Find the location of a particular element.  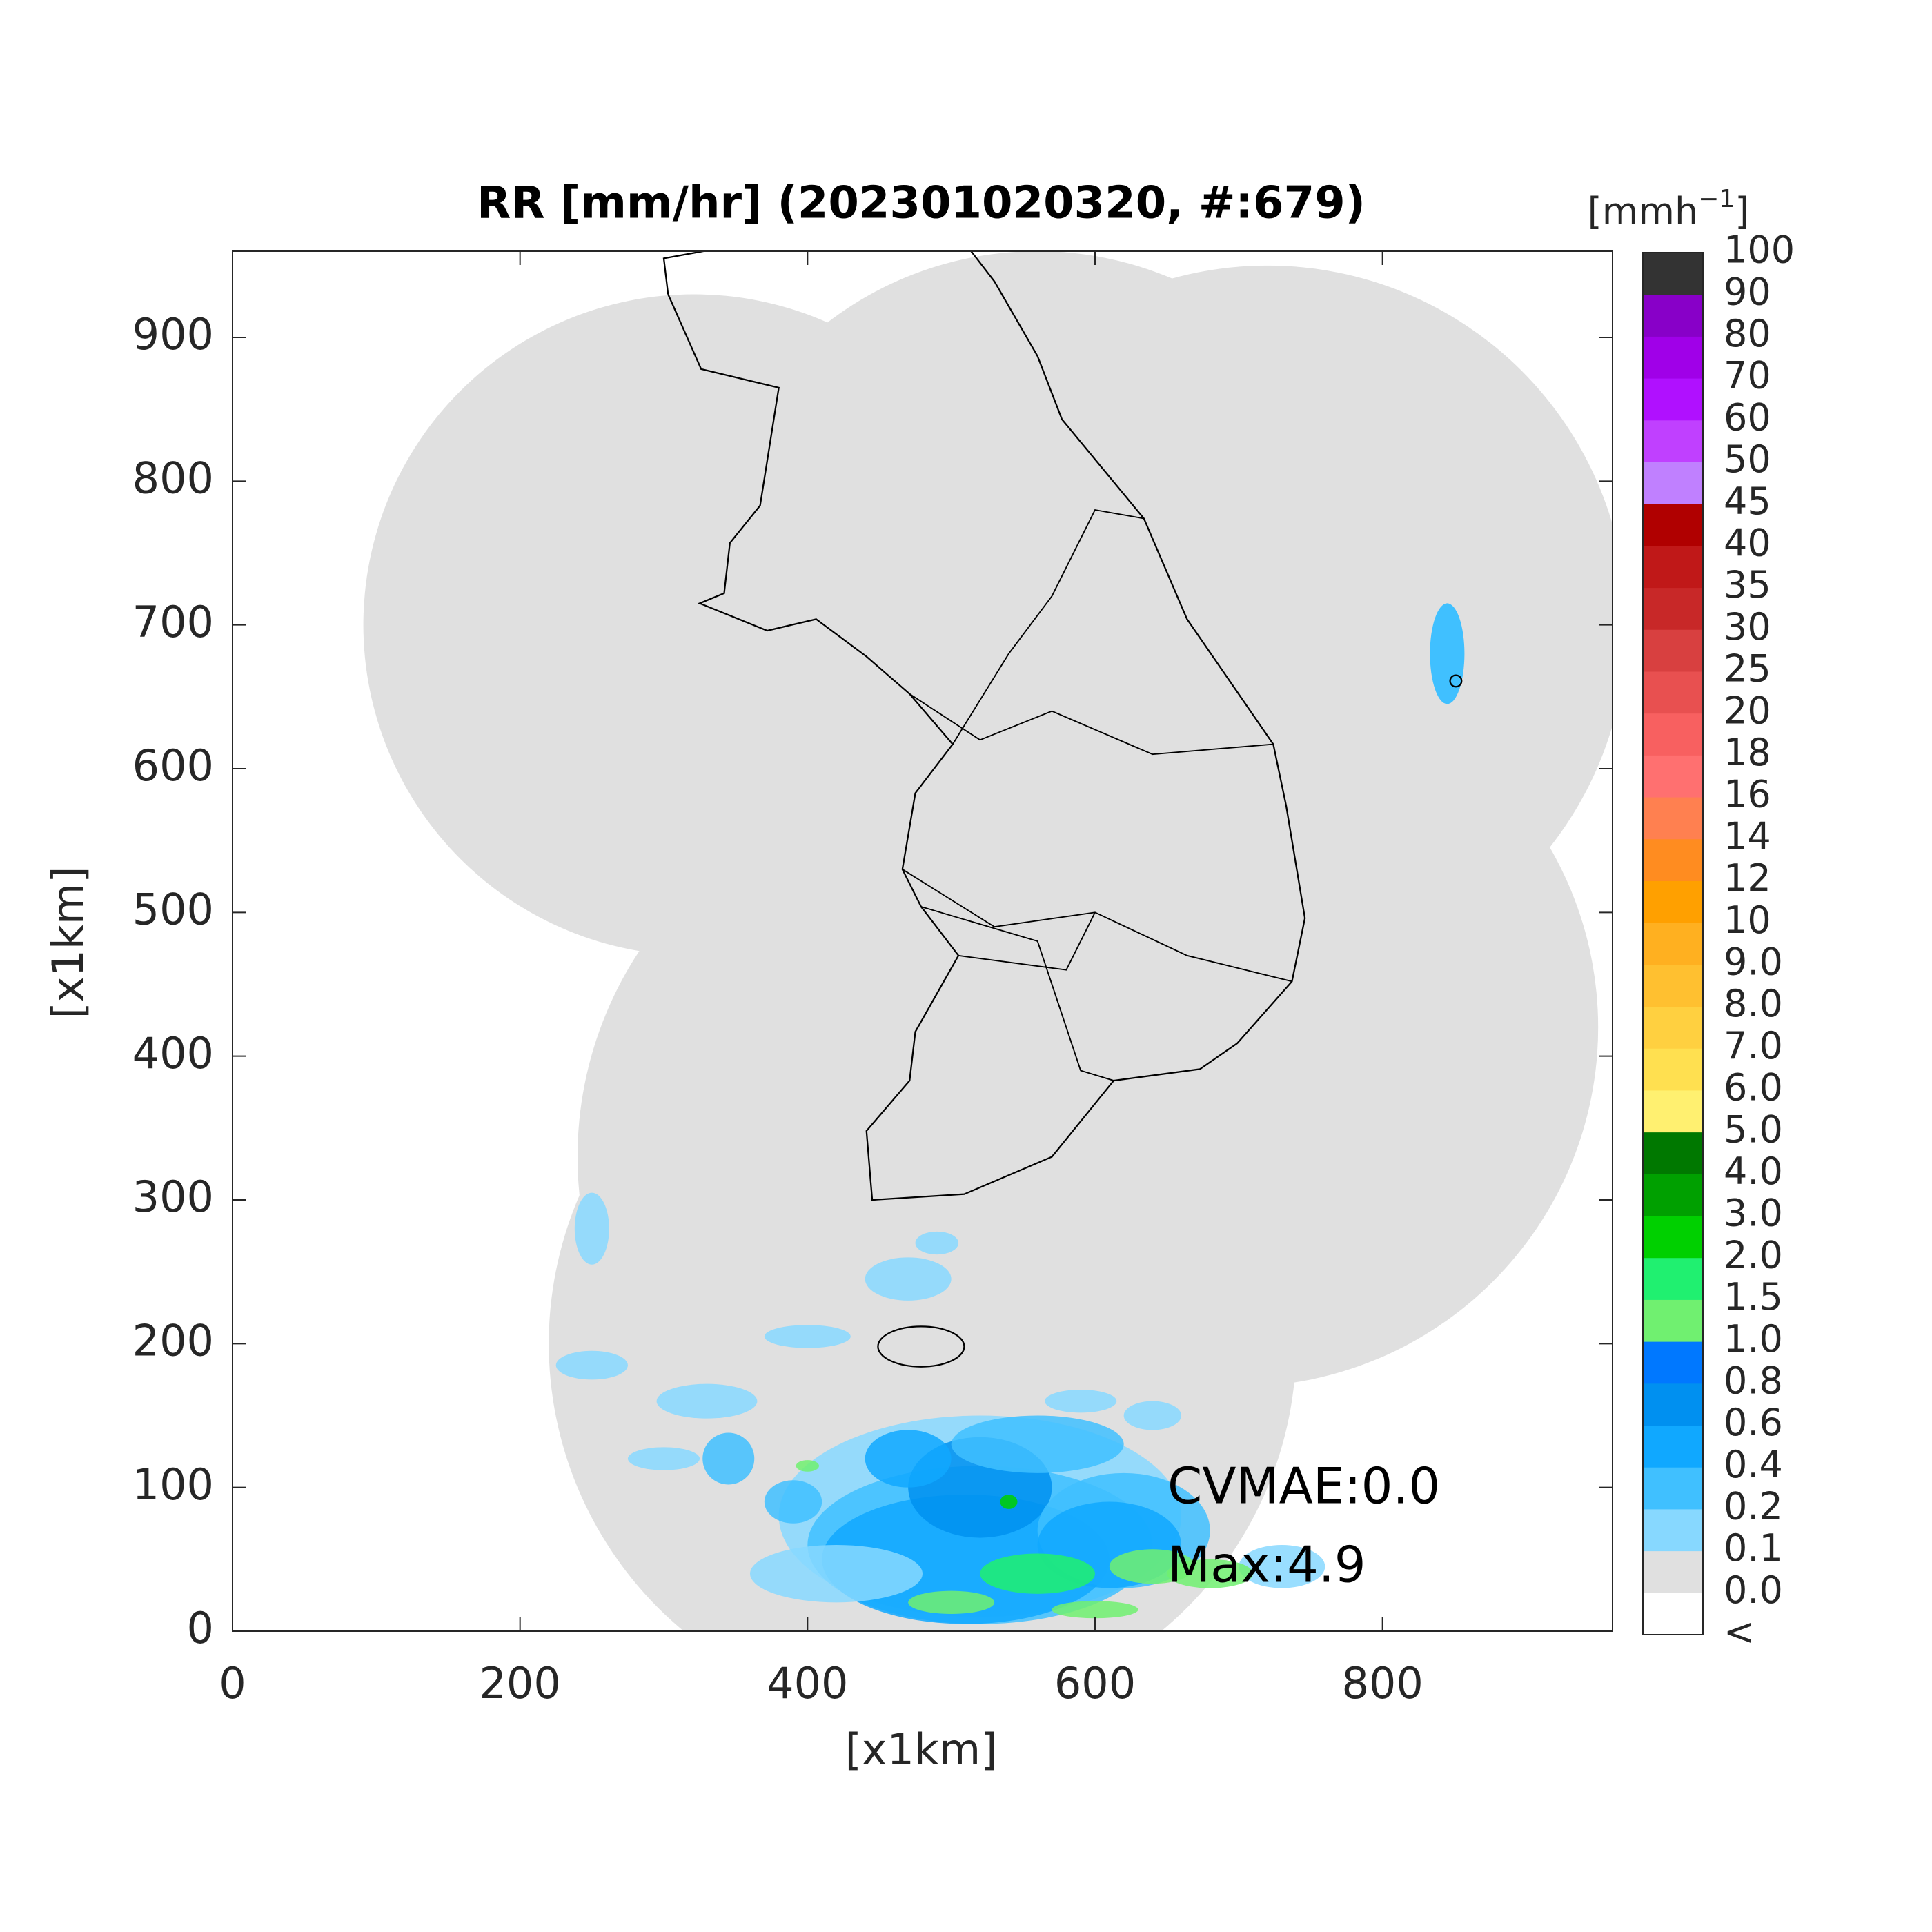

radar-coverage is located at coordinates (1095, 826).